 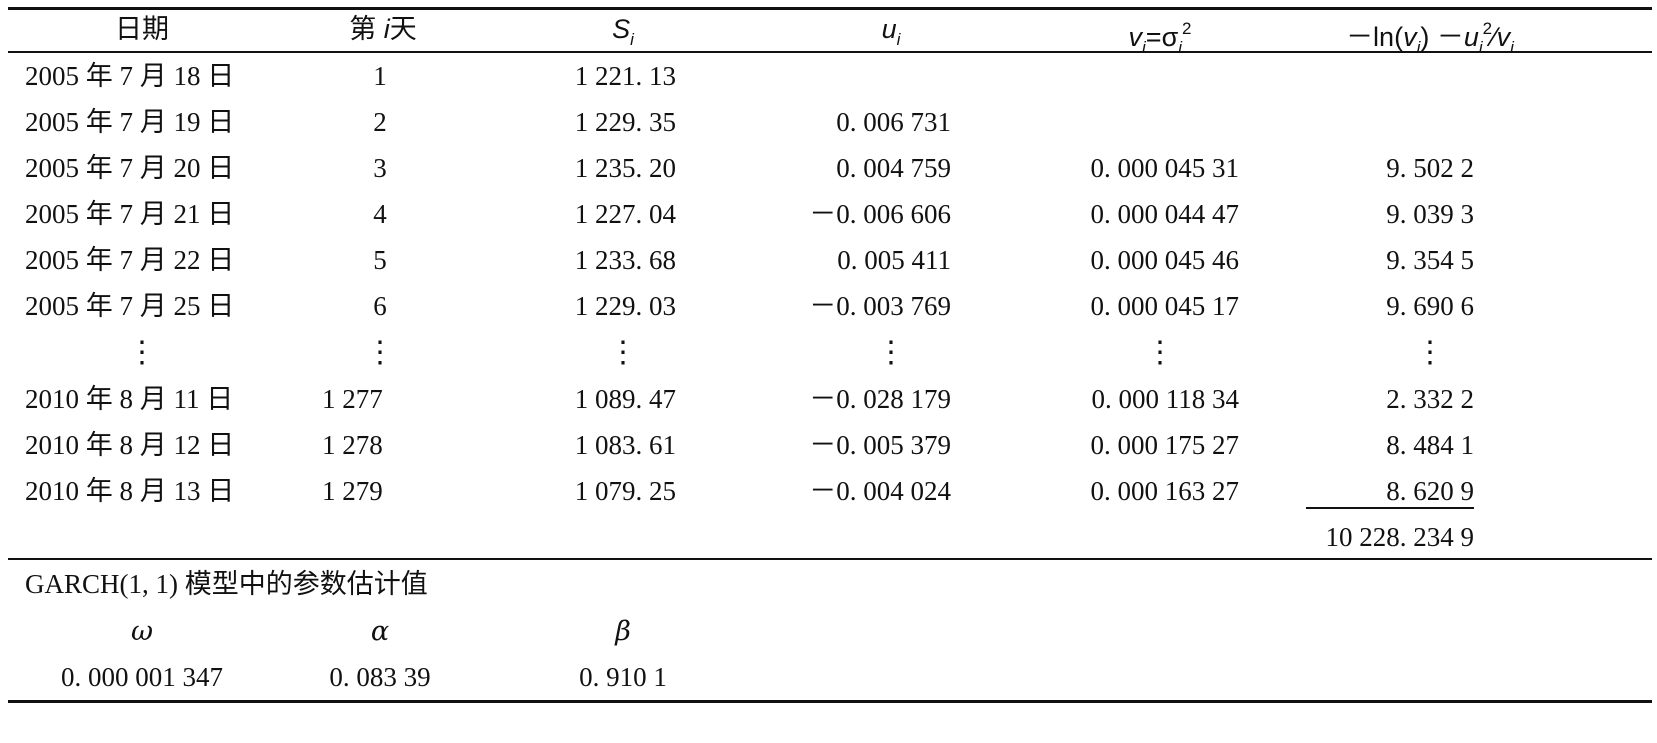 What do you see at coordinates (623, 677) in the screenshot?
I see `beta-value: 0. 910 1` at bounding box center [623, 677].